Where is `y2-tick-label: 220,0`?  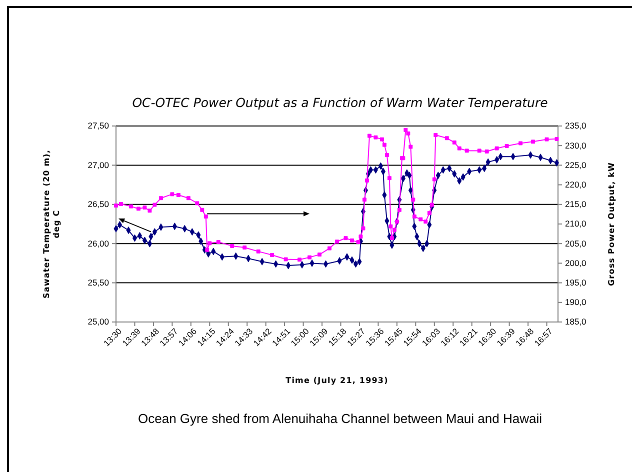 y2-tick-label: 220,0 is located at coordinates (576, 185).